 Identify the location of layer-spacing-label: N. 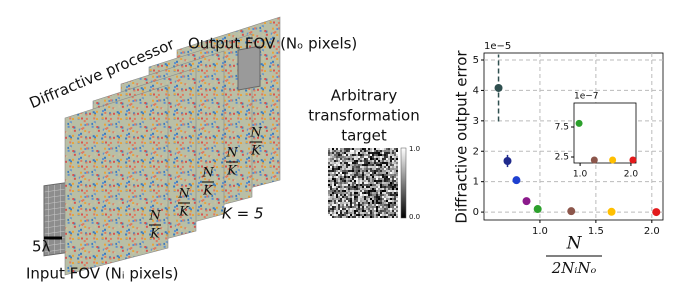
(231, 153).